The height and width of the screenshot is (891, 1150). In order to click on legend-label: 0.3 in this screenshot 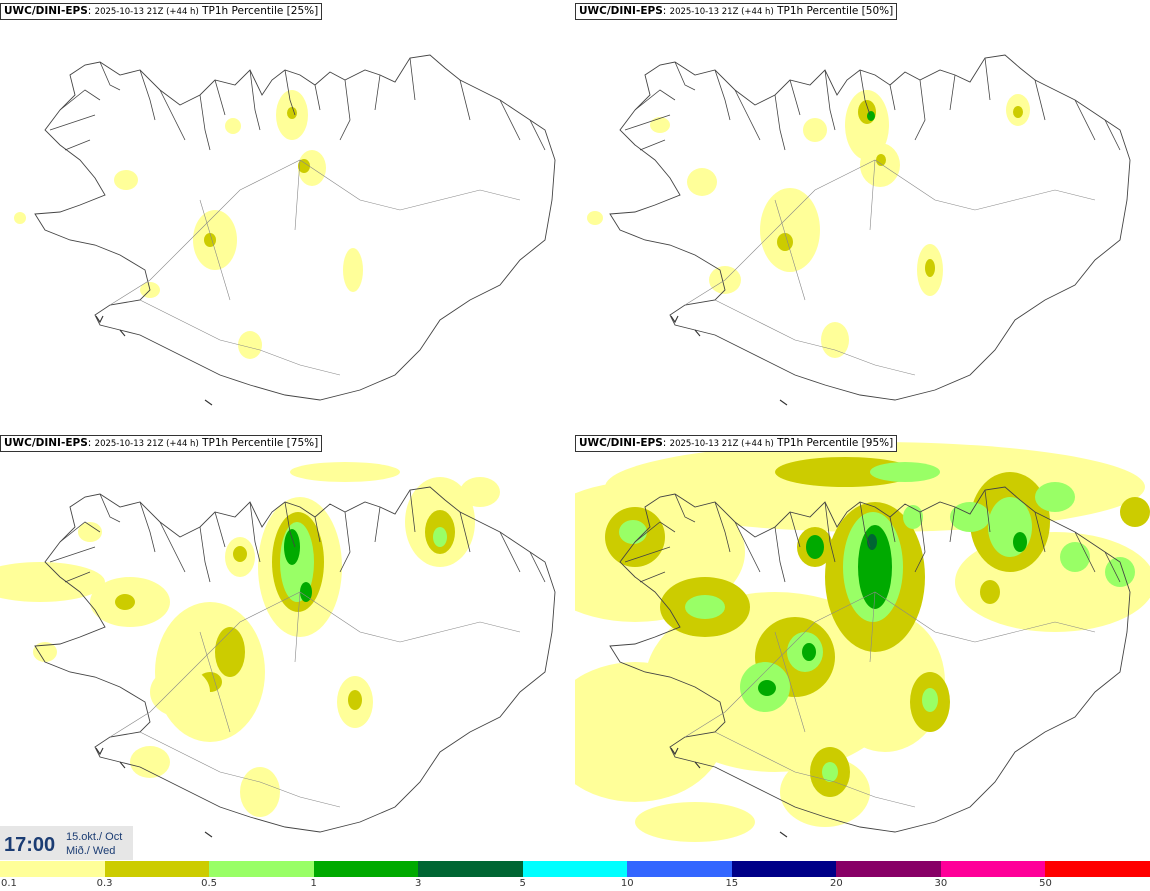, I will do `click(104, 883)`.